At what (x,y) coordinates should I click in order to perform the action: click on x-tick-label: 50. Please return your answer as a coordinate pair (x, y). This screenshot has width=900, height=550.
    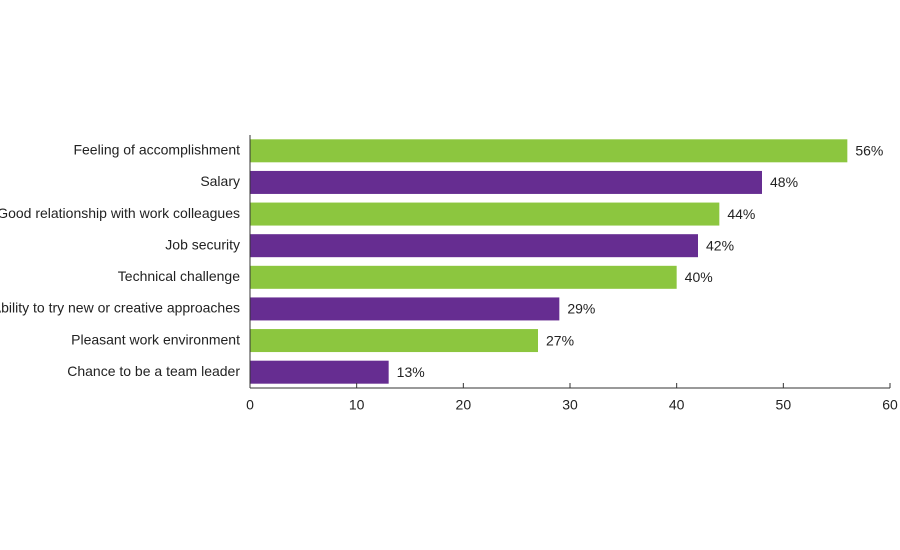
    Looking at the image, I should click on (784, 405).